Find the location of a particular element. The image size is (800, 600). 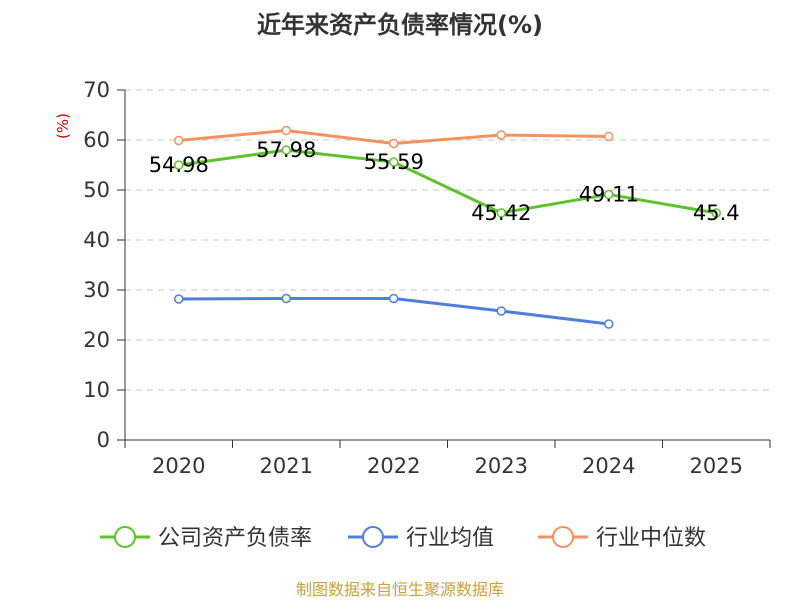

series-0-point-2022 is located at coordinates (394, 162).